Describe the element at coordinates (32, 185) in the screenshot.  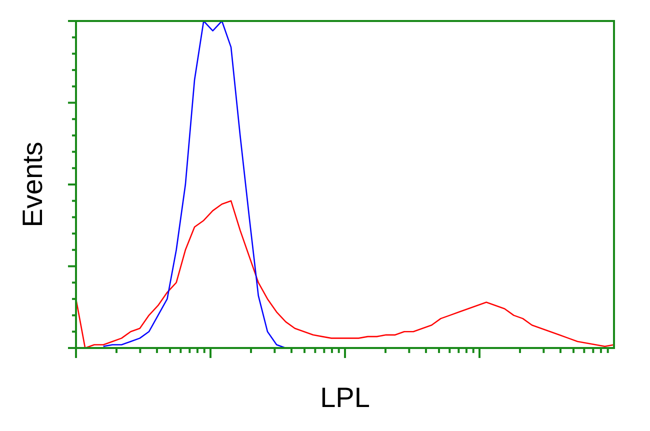
I see `y-axis-title: Events` at that location.